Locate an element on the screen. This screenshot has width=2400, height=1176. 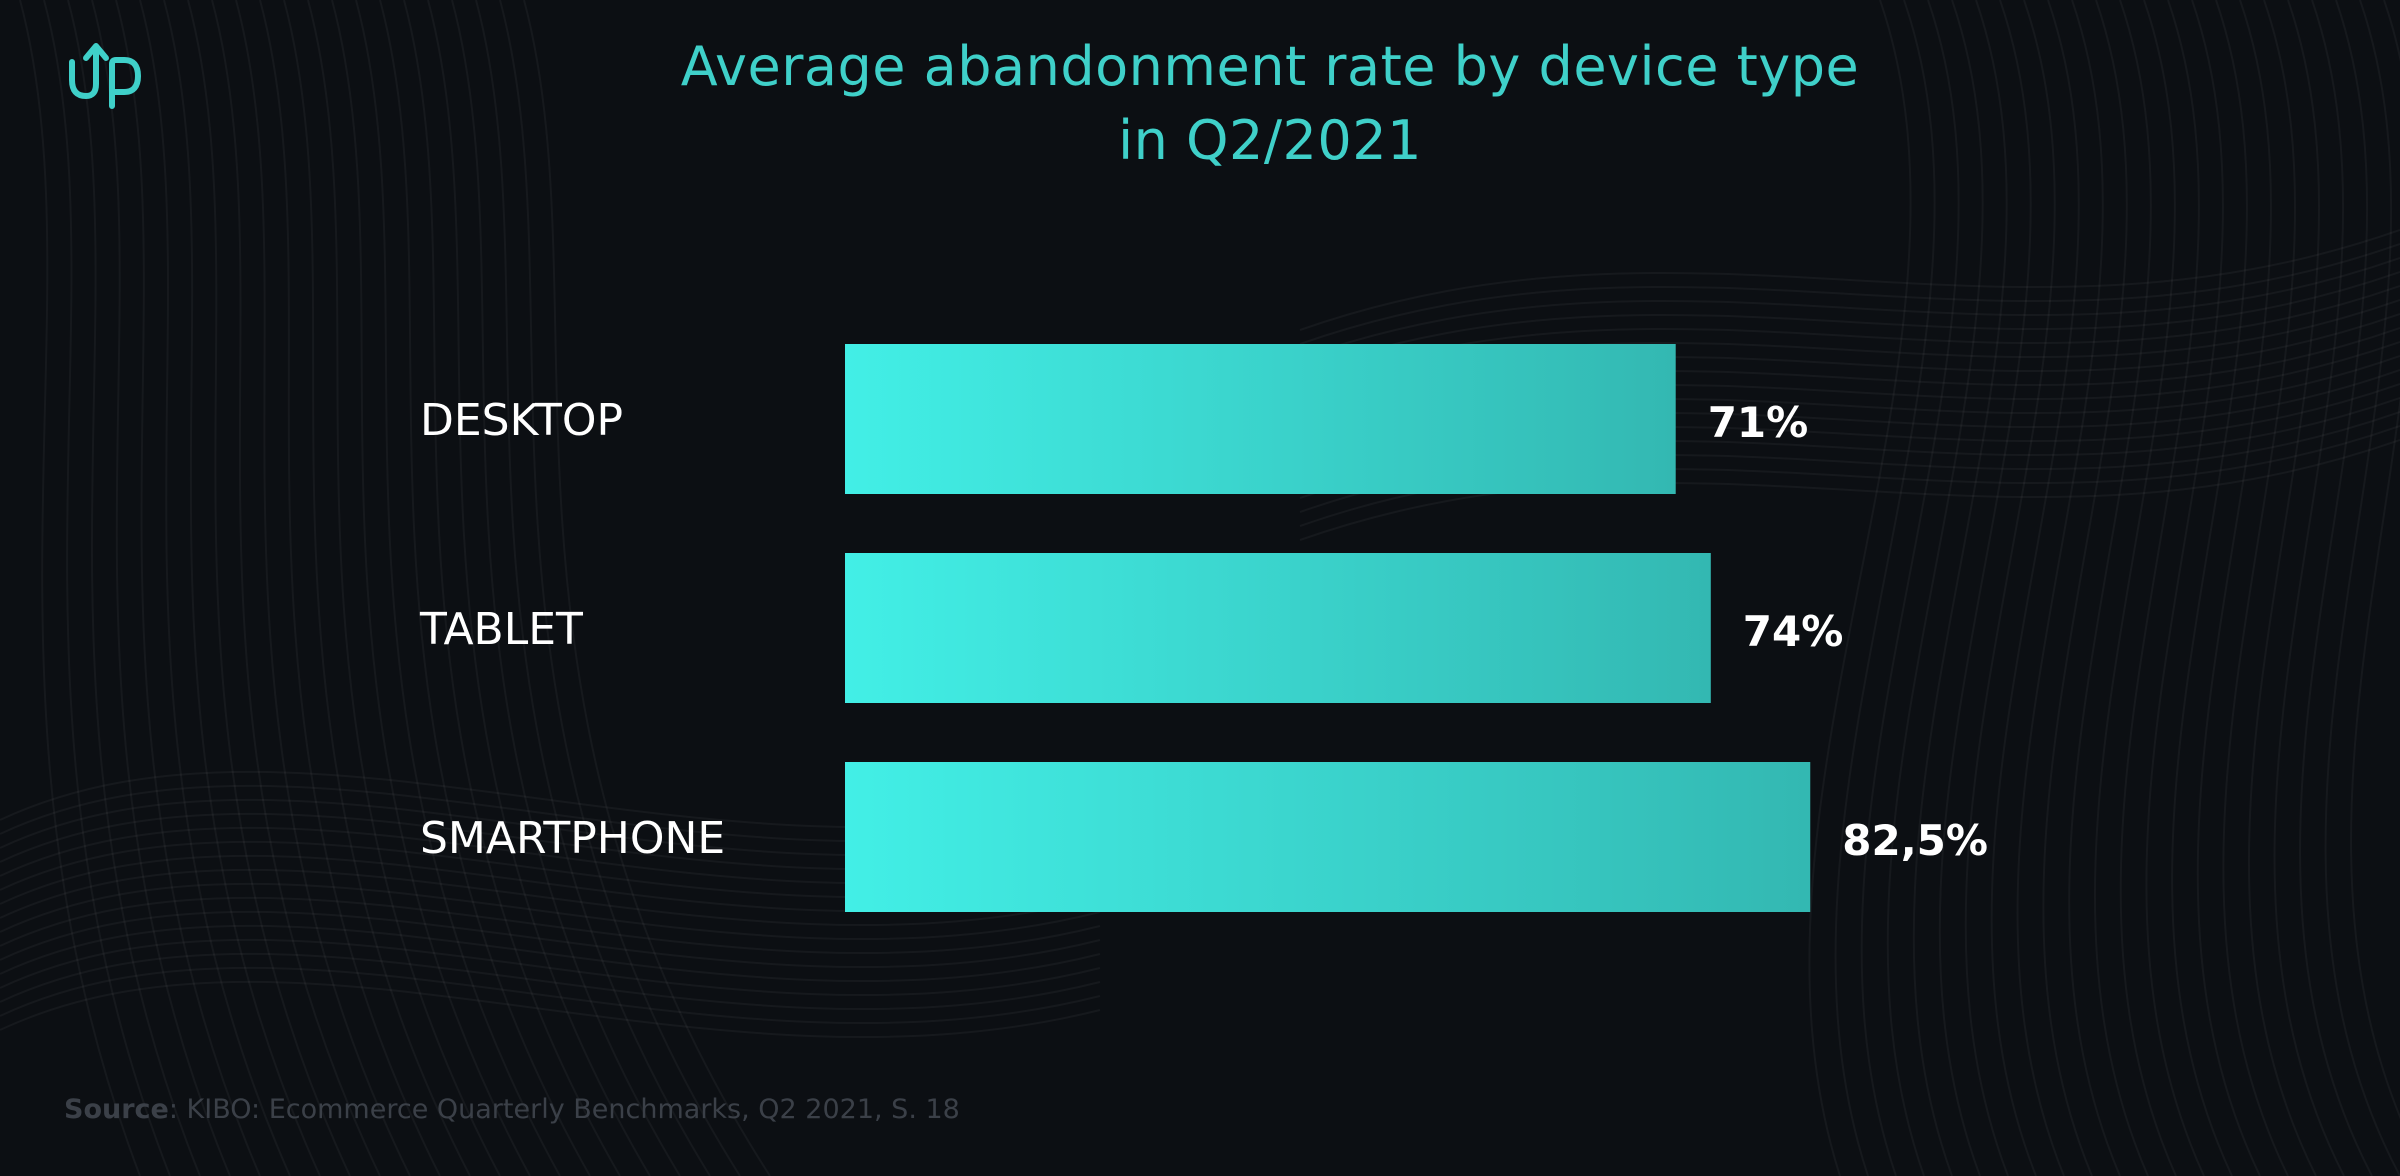
chart-title-line-2: in Q2/2021 is located at coordinates (1270, 140).